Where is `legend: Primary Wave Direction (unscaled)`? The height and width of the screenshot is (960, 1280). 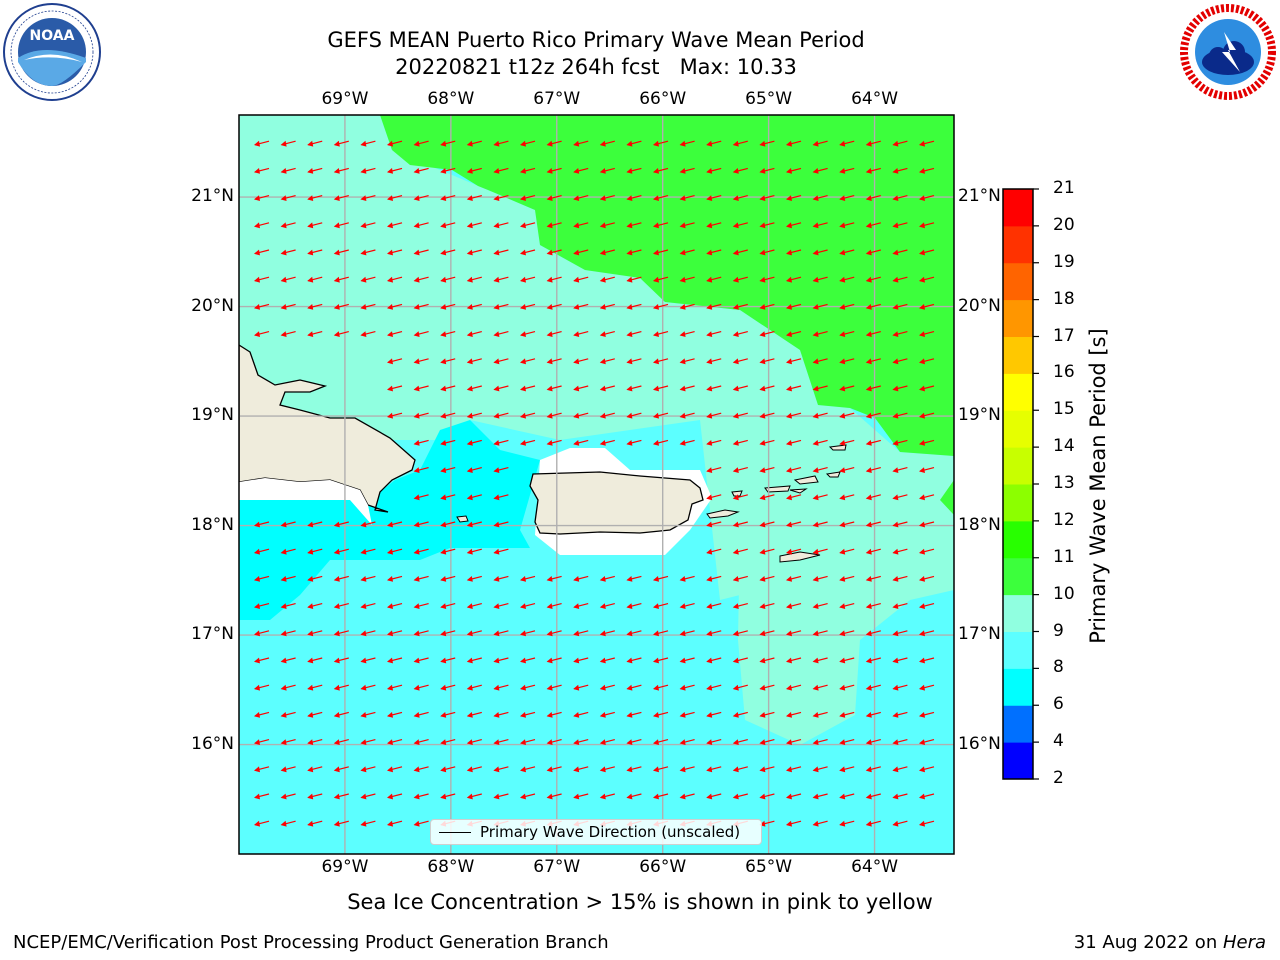
legend: Primary Wave Direction (unscaled) is located at coordinates (596, 832).